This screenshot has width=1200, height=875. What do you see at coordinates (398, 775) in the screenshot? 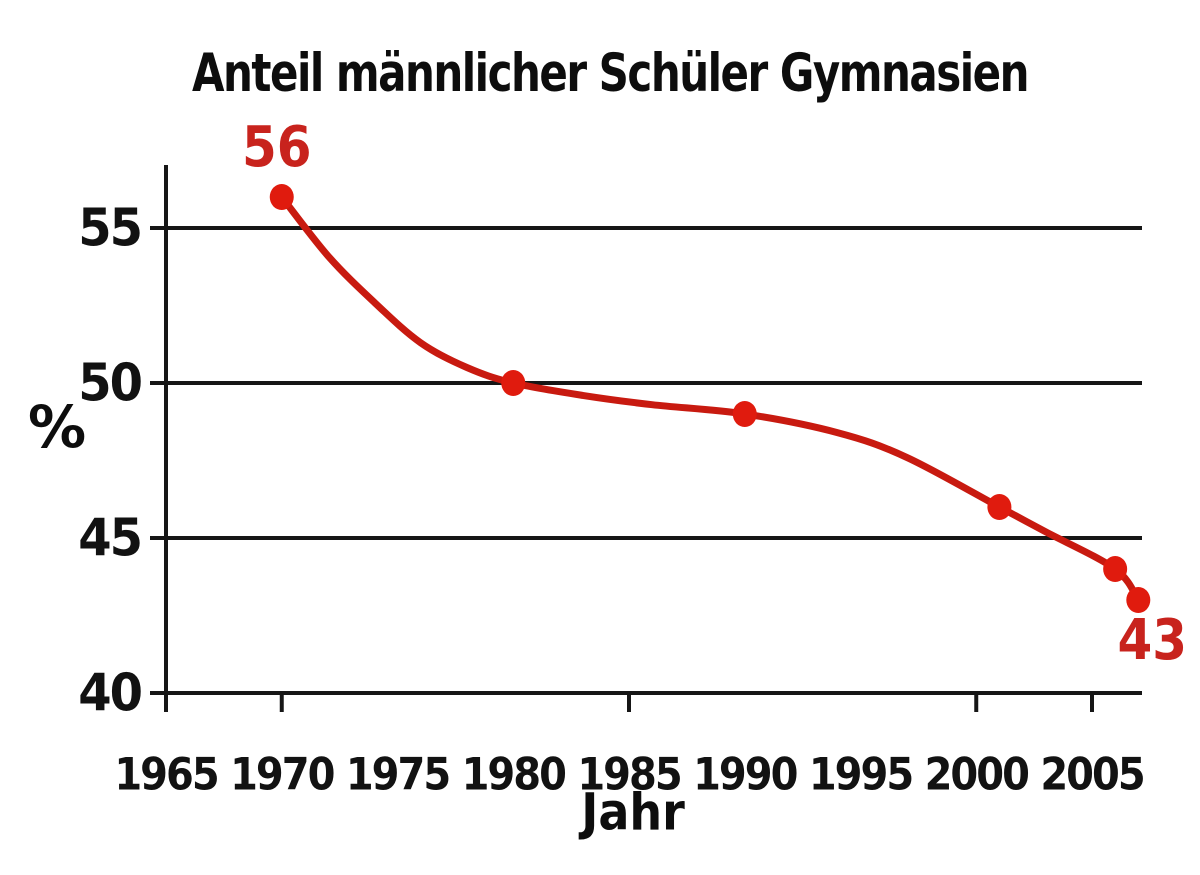
I see `x-tick-label: 1975` at bounding box center [398, 775].